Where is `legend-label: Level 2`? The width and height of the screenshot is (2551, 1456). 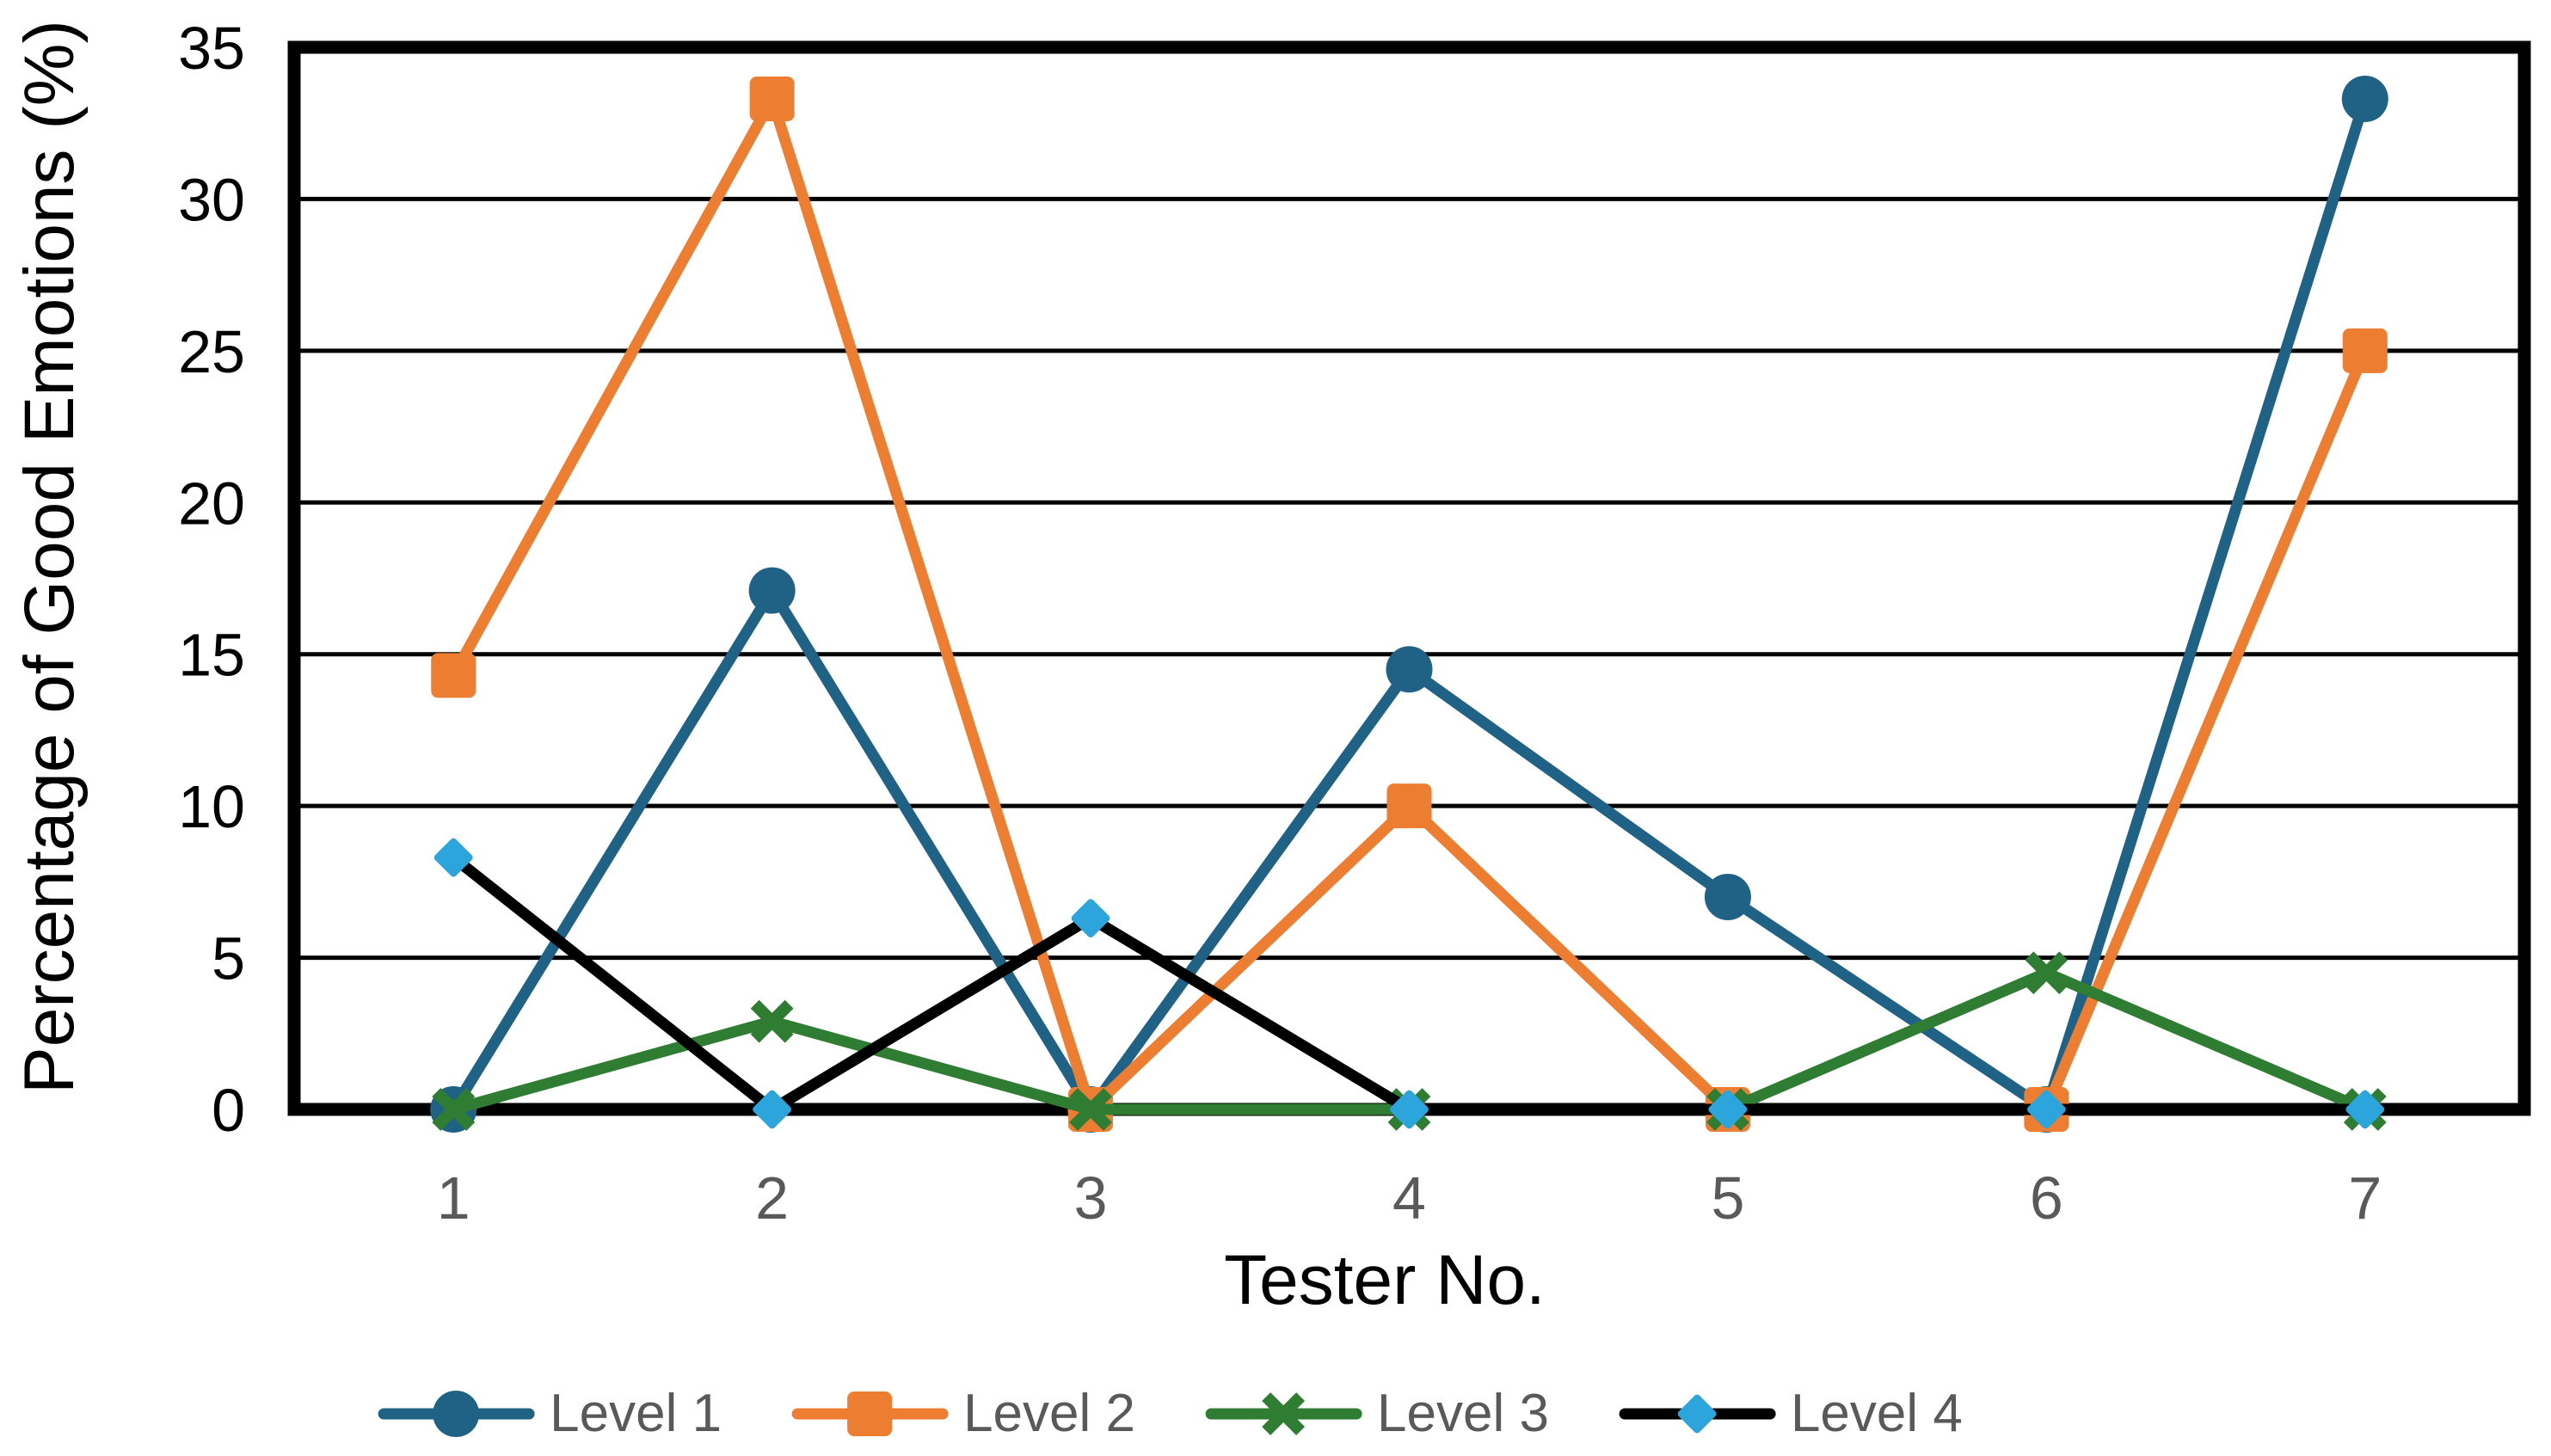
legend-label: Level 2 is located at coordinates (1049, 1414).